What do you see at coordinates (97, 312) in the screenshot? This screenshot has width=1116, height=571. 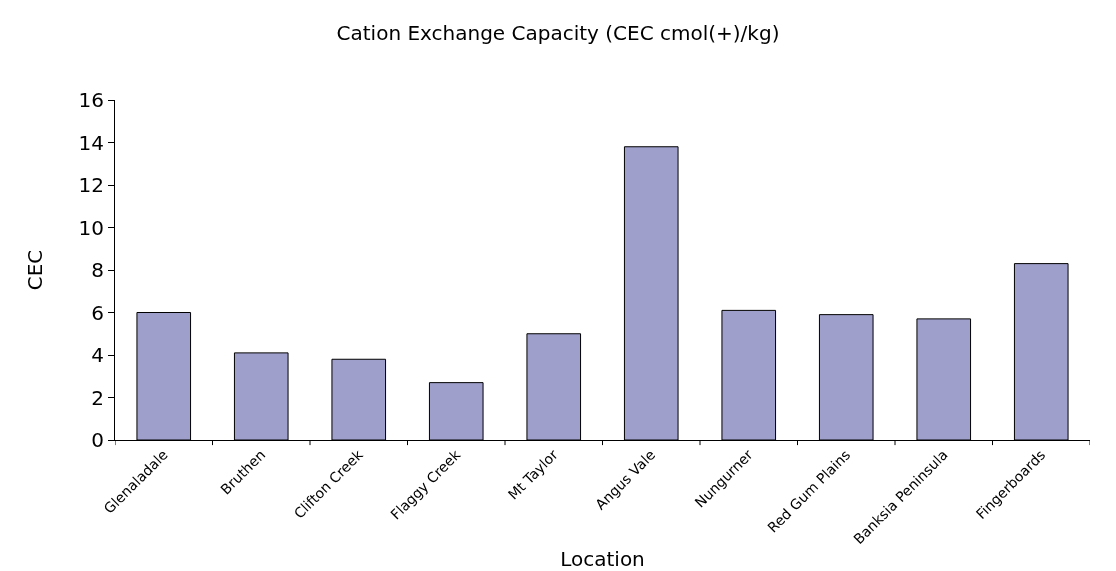 I see `y-tick-label: 6` at bounding box center [97, 312].